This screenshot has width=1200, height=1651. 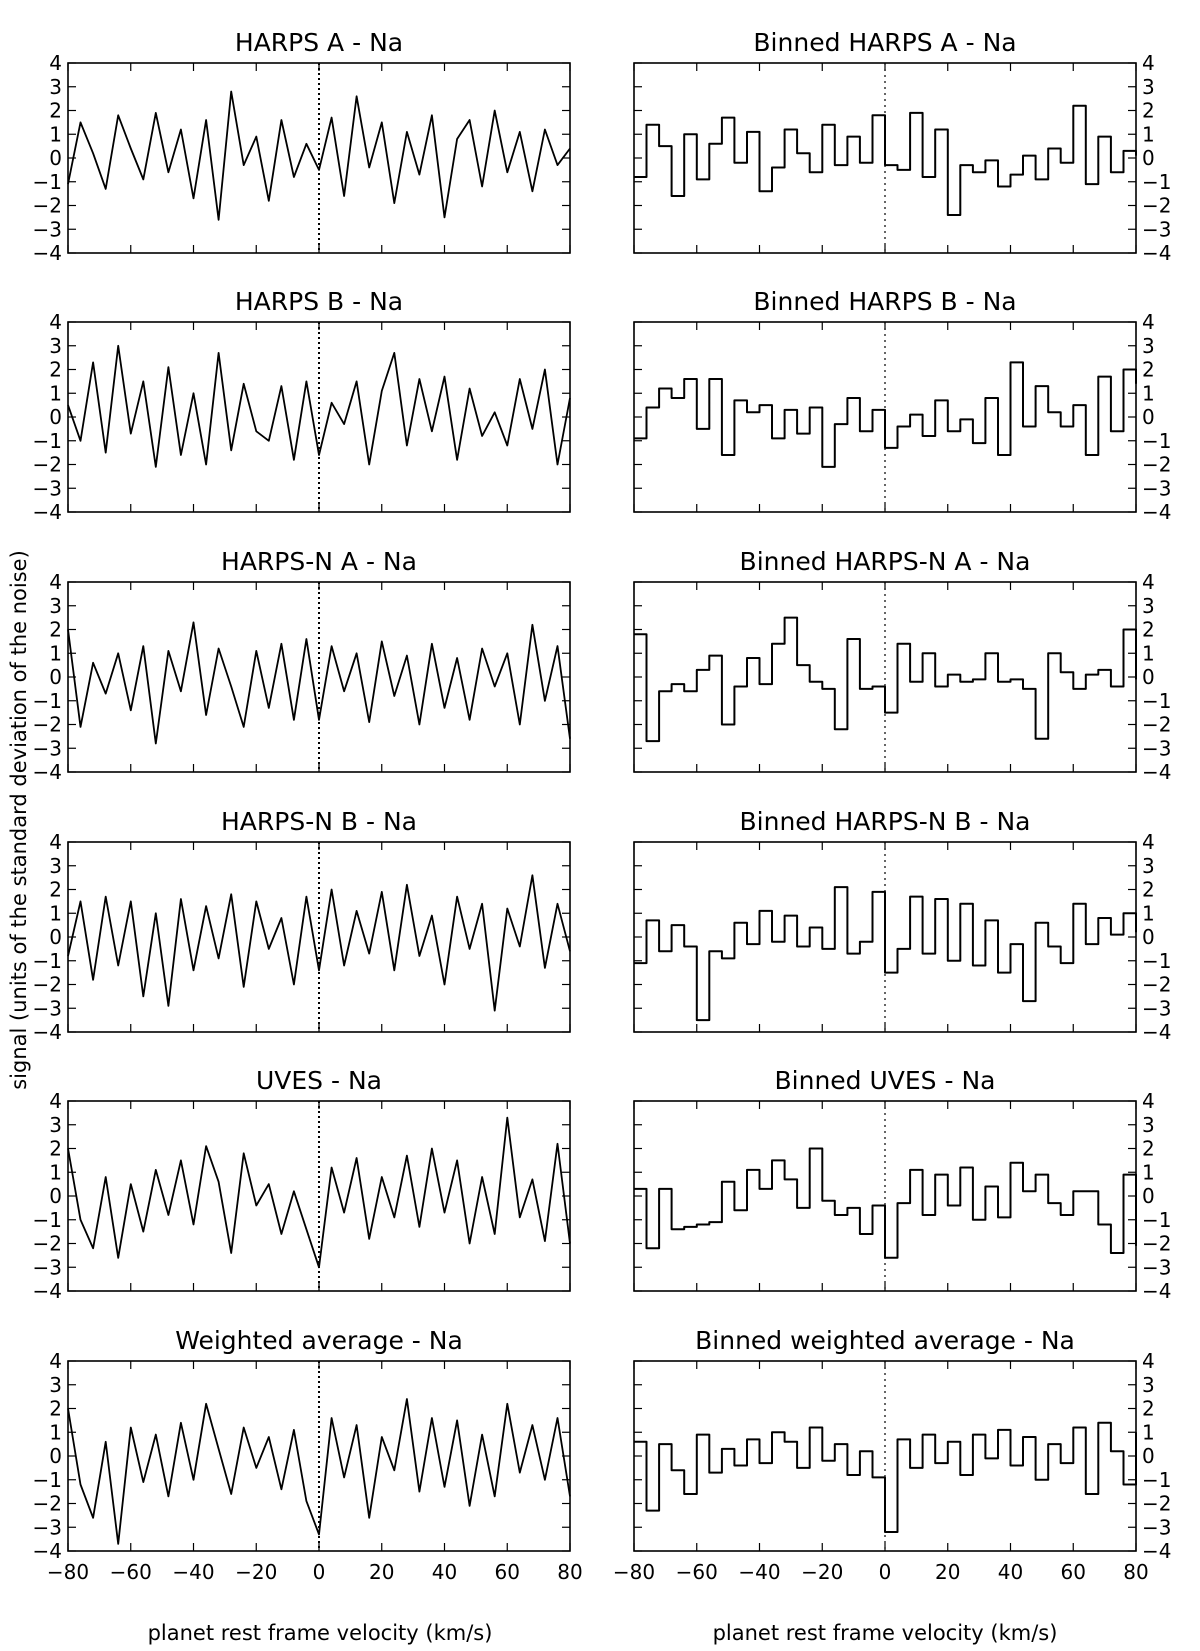 What do you see at coordinates (319, 42) in the screenshot?
I see `chart-title: HARPS A - Na` at bounding box center [319, 42].